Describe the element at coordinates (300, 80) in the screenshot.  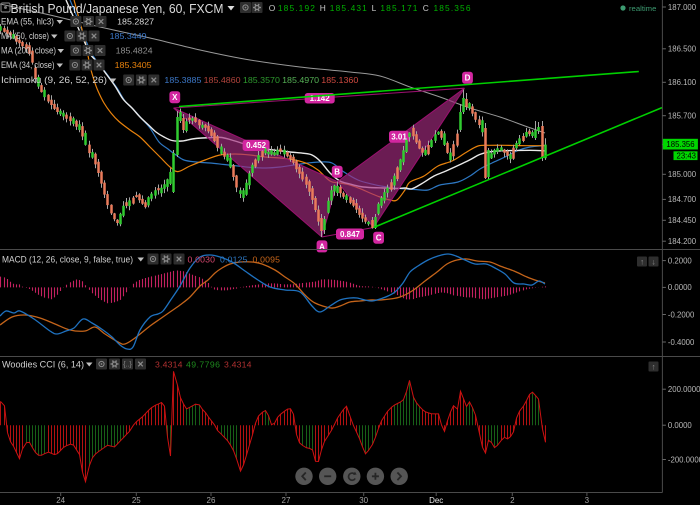
I see `svg-text: 185.4970` at that location.